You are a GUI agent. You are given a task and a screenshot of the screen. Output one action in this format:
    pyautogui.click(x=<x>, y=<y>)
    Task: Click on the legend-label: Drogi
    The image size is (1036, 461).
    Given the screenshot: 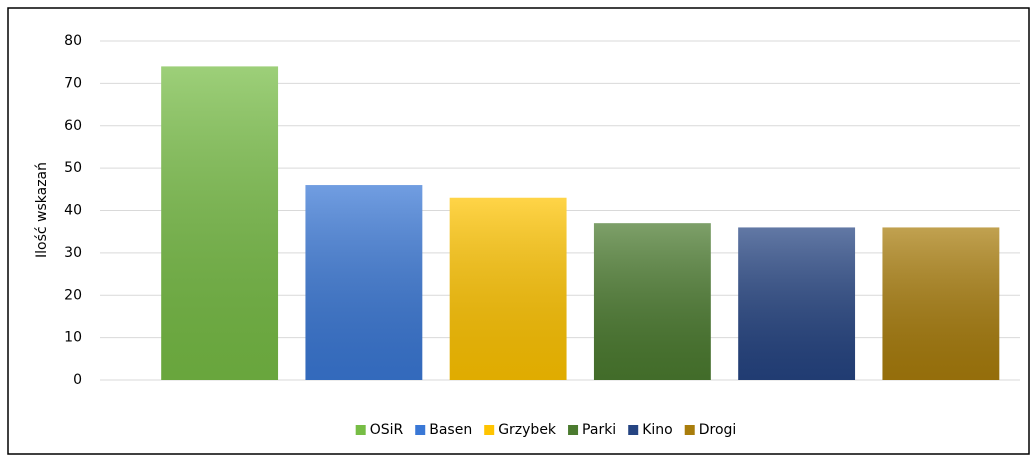 What is the action you would take?
    pyautogui.click(x=718, y=430)
    